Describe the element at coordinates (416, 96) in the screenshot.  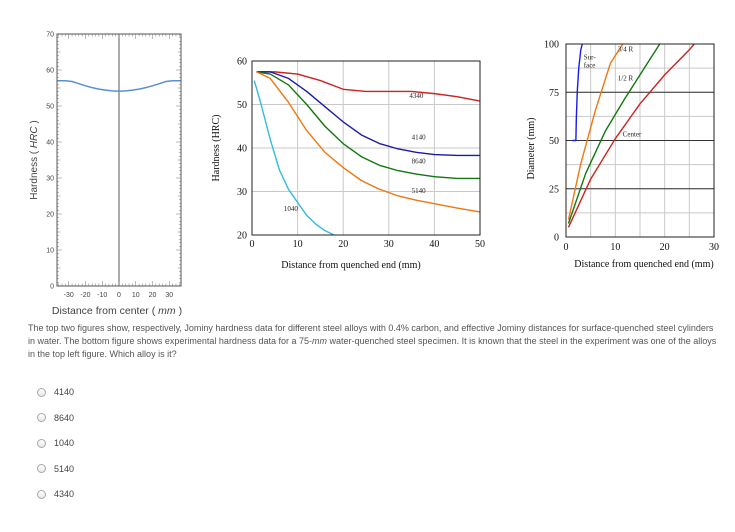
I see `series-label-4340: 4340` at that location.